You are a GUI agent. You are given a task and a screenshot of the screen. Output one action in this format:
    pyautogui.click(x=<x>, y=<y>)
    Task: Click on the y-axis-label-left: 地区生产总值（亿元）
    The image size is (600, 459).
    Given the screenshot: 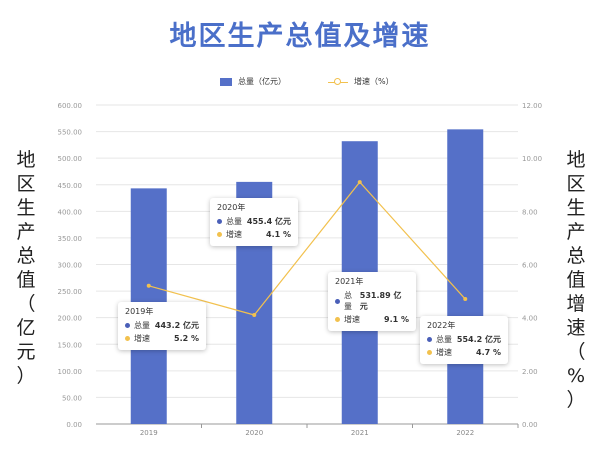 What is the action you would take?
    pyautogui.click(x=26, y=268)
    